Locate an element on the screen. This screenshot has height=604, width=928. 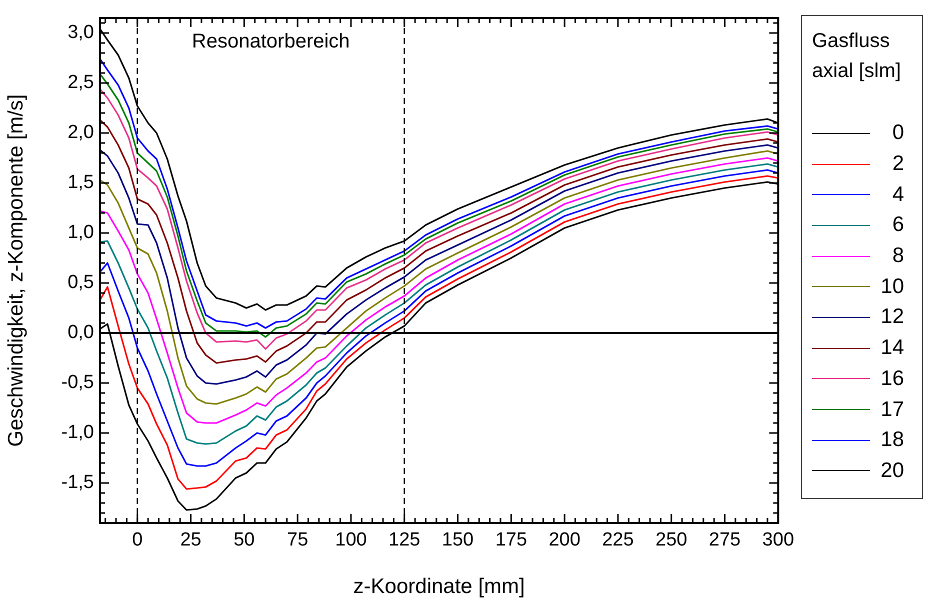
y-axis-title: Geschwindigkeit, z-Komponente [m/s] is located at coordinates (16, 270).